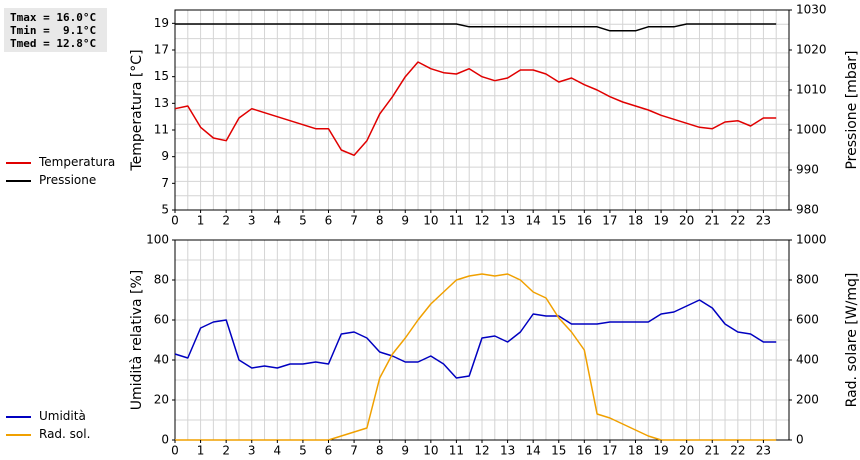 The height and width of the screenshot is (460, 860). Describe the element at coordinates (161, 23) in the screenshot. I see `y-tick-label: 19` at that location.